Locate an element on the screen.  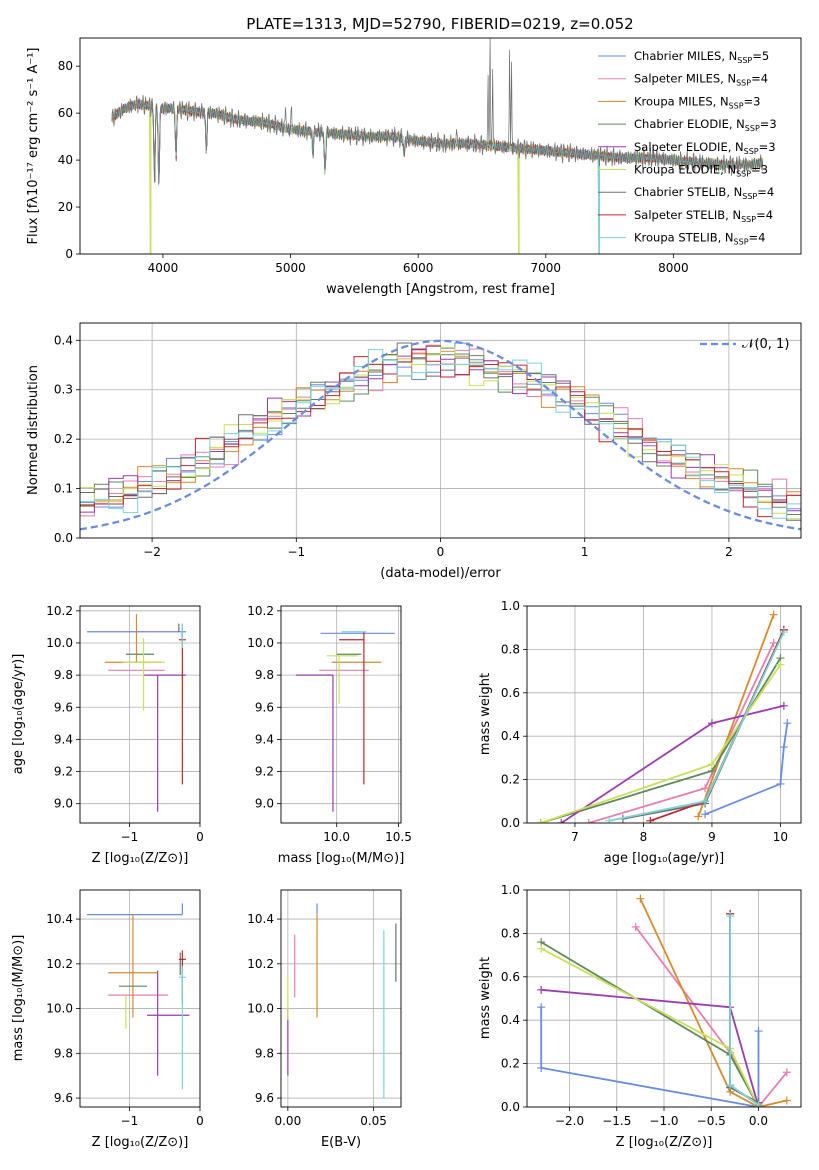
mass-vs-ebv-frame is located at coordinates (341, 998).